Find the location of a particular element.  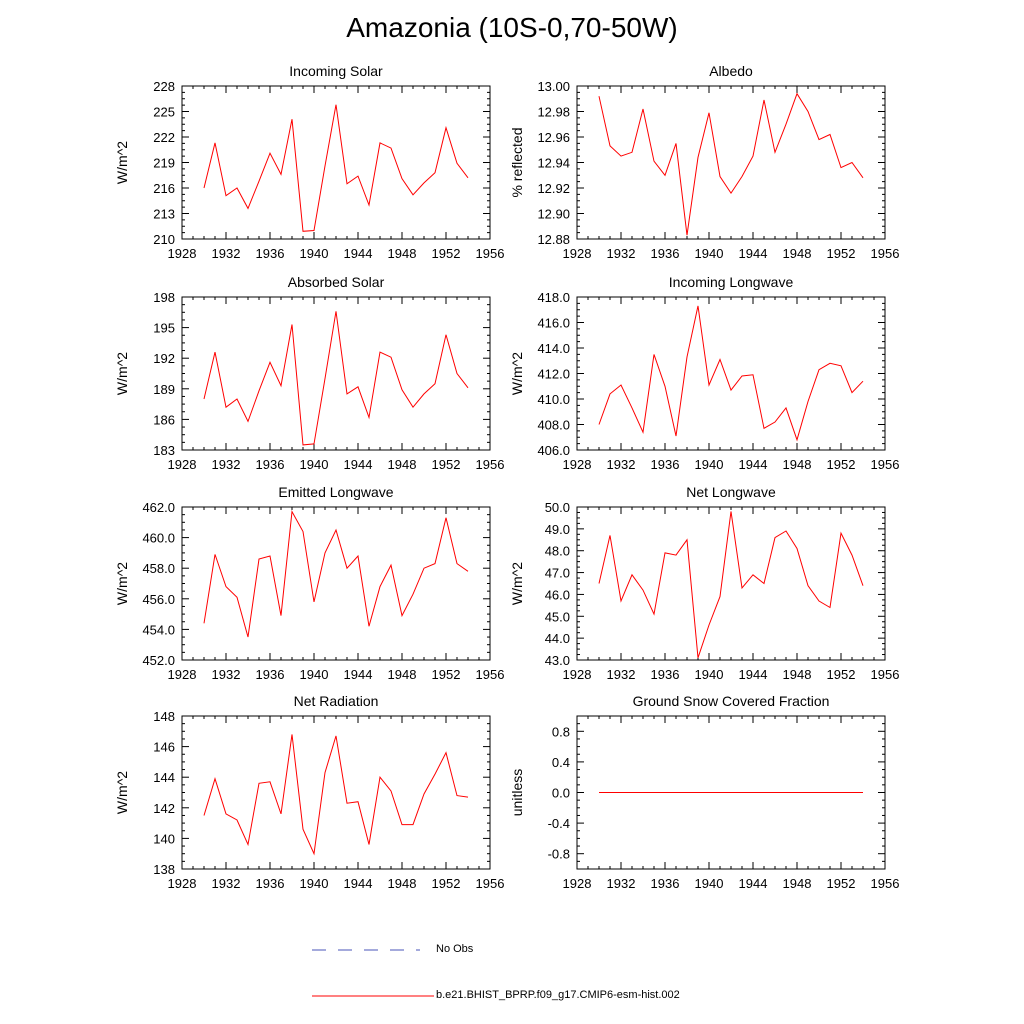

y-tick-label: 462.0 is located at coordinates (158, 507).